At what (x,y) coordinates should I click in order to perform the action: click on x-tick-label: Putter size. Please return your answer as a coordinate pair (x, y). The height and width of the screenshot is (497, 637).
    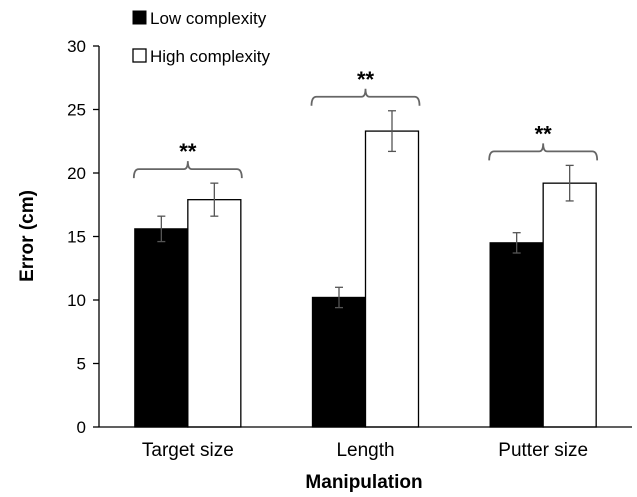
    Looking at the image, I should click on (543, 450).